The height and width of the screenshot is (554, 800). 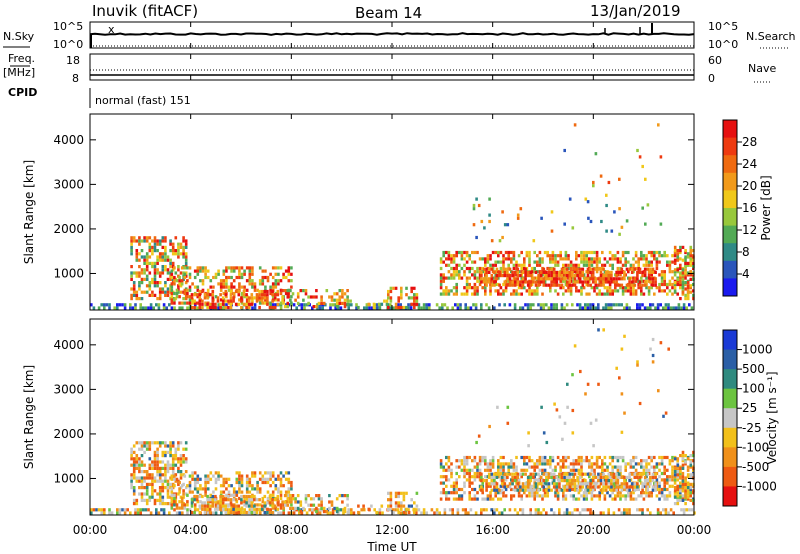 What do you see at coordinates (392, 34) in the screenshot?
I see `nsky-line` at bounding box center [392, 34].